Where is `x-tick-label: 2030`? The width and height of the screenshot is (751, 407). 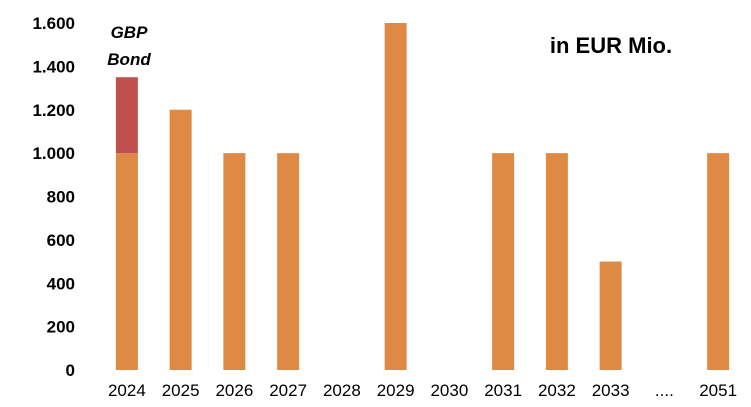 x-tick-label: 2030 is located at coordinates (449, 390).